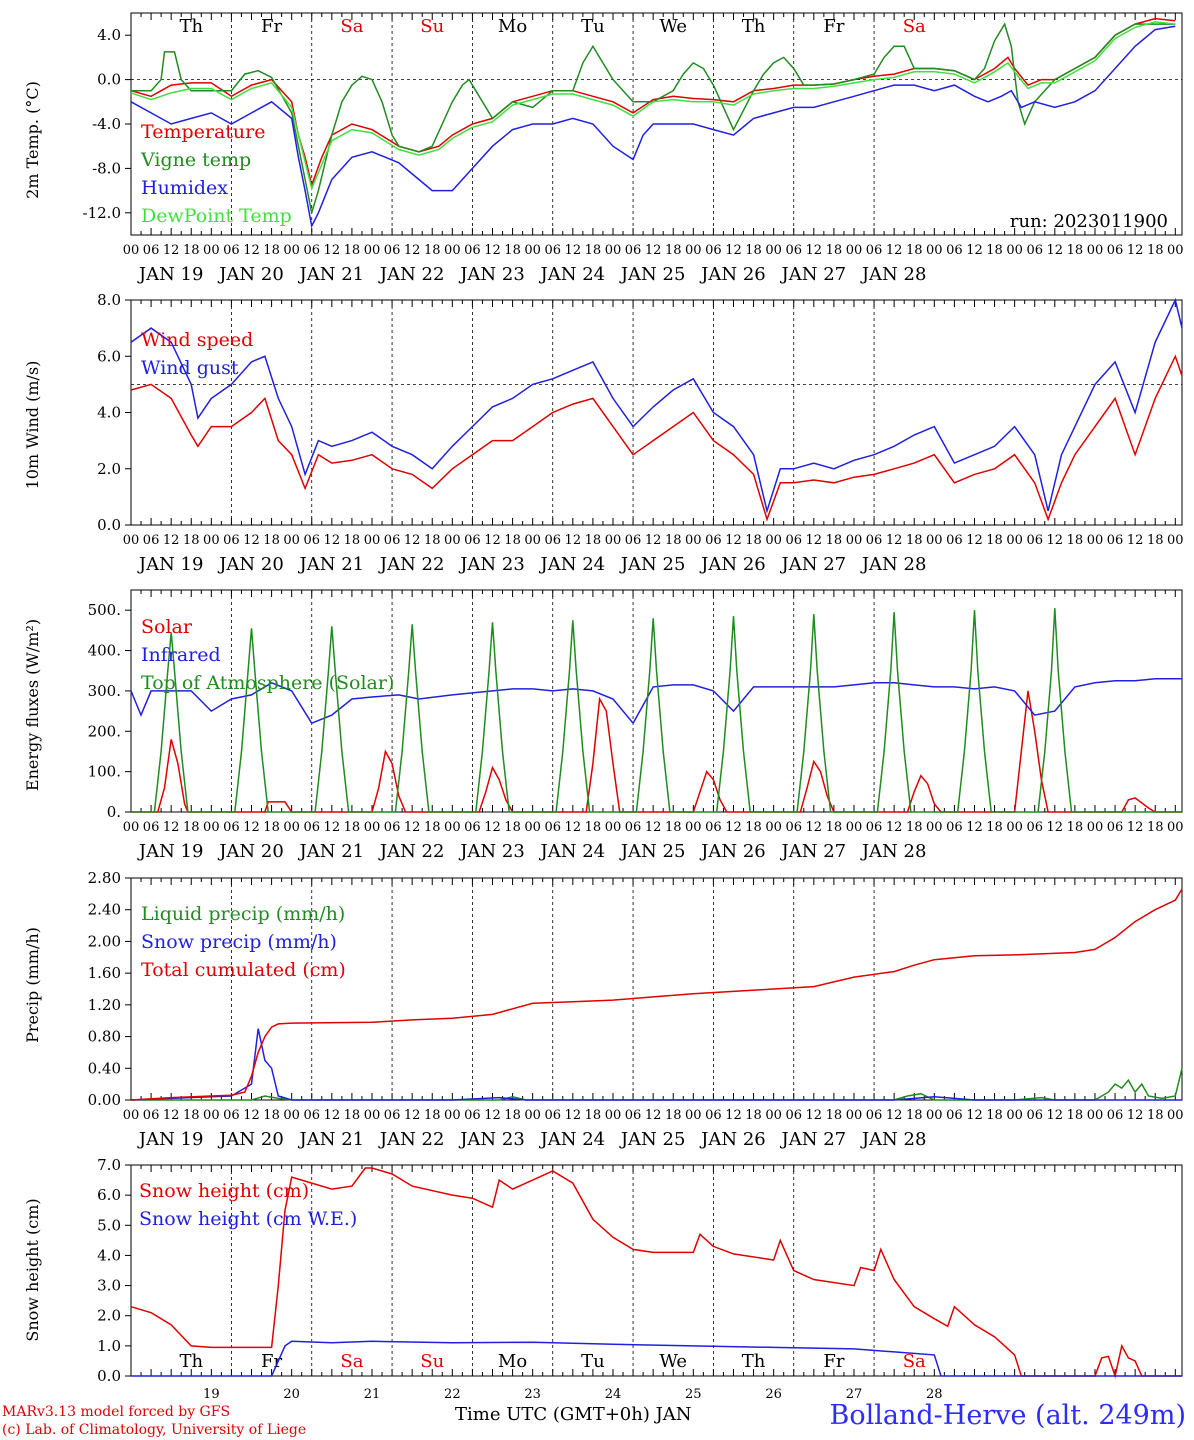  Describe the element at coordinates (104, 731) in the screenshot. I see `y-tick-label: 200.` at that location.